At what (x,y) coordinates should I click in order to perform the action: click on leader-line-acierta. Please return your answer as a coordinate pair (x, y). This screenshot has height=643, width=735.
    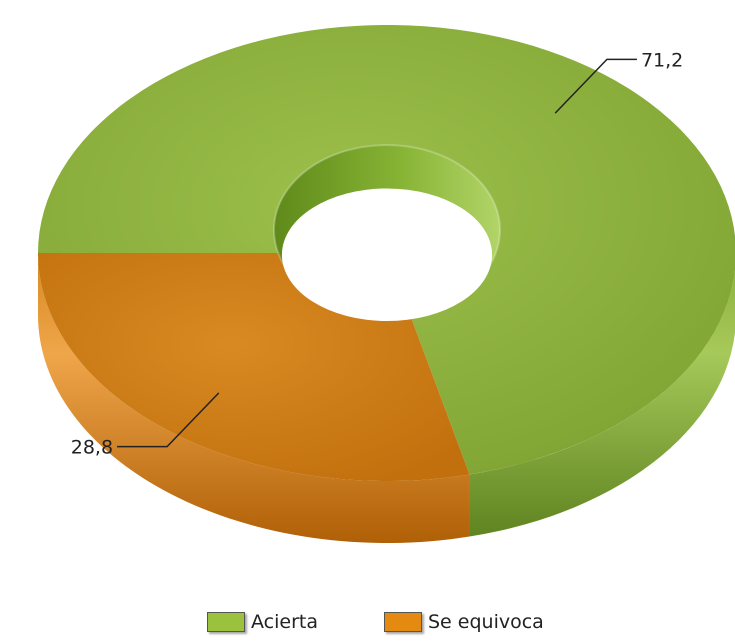
    Looking at the image, I should click on (595, 86).